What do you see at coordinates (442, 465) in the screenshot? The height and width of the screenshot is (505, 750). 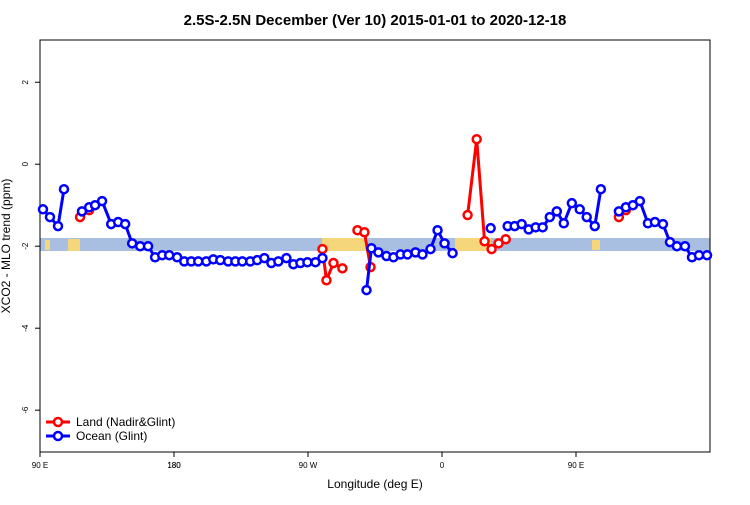 I see `x-tick-label: 0` at bounding box center [442, 465].